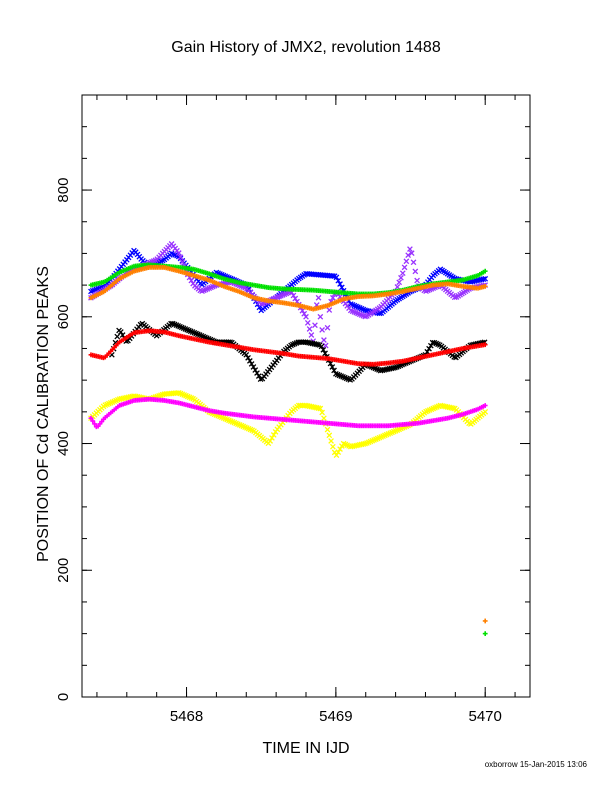  What do you see at coordinates (43, 414) in the screenshot?
I see `y-axis-label: POSITION OF Cd CALIBRATION PEAKS` at bounding box center [43, 414].